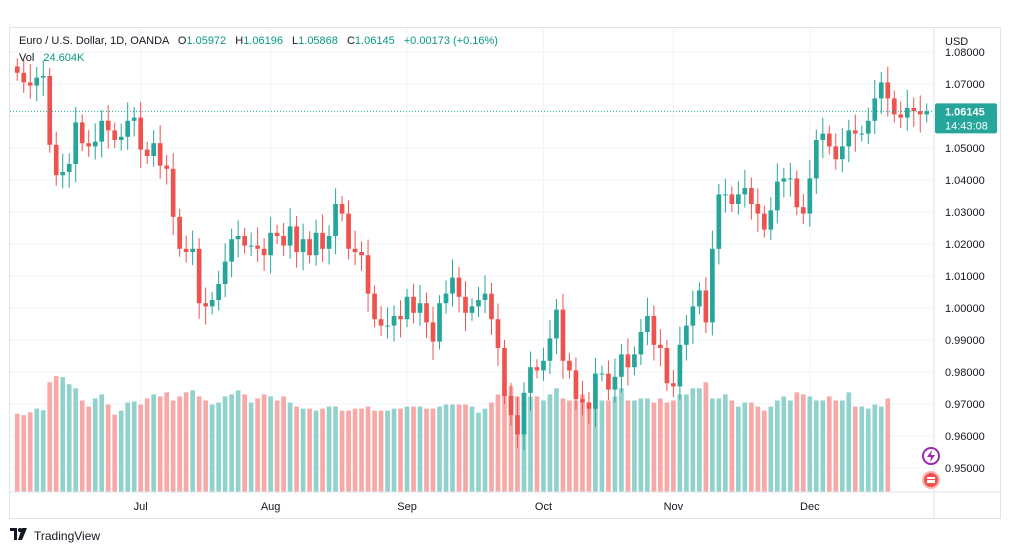 This screenshot has width=1012, height=555. What do you see at coordinates (965, 341) in the screenshot?
I see `y-tick-label: 0.99000` at bounding box center [965, 341].